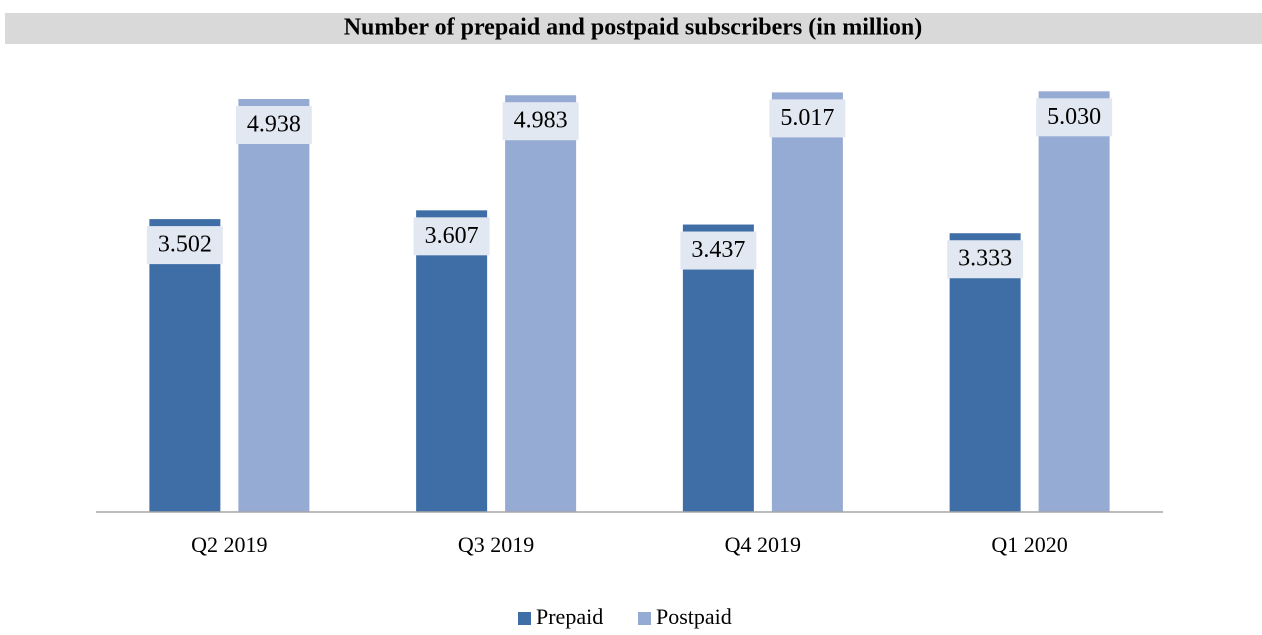 Image resolution: width=1262 pixels, height=635 pixels. I want to click on title-band, so click(633, 28).